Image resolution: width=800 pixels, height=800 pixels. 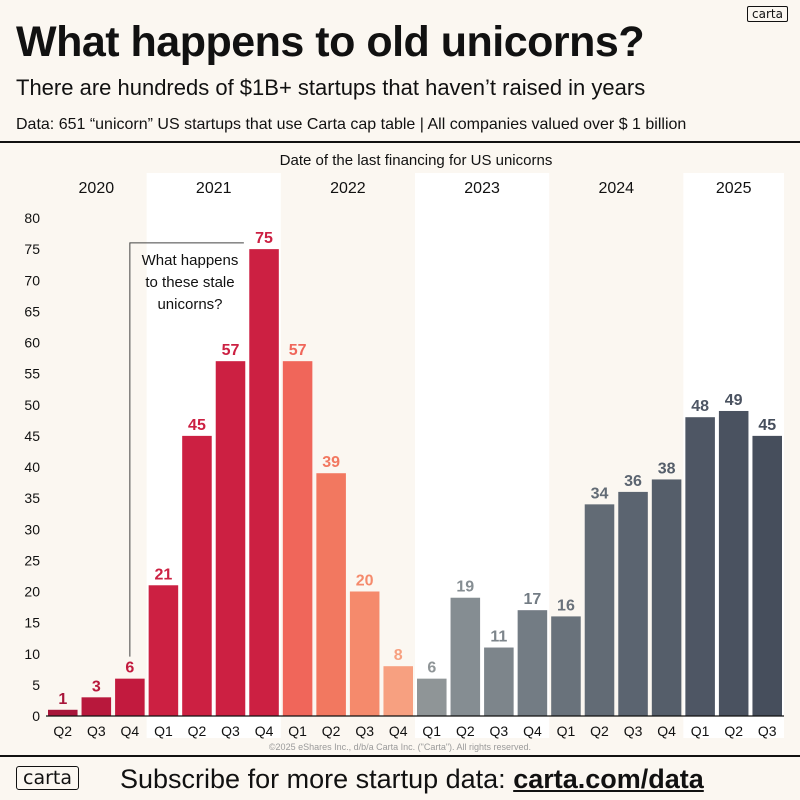 I want to click on annotation-text: to these stale, so click(x=189, y=282).